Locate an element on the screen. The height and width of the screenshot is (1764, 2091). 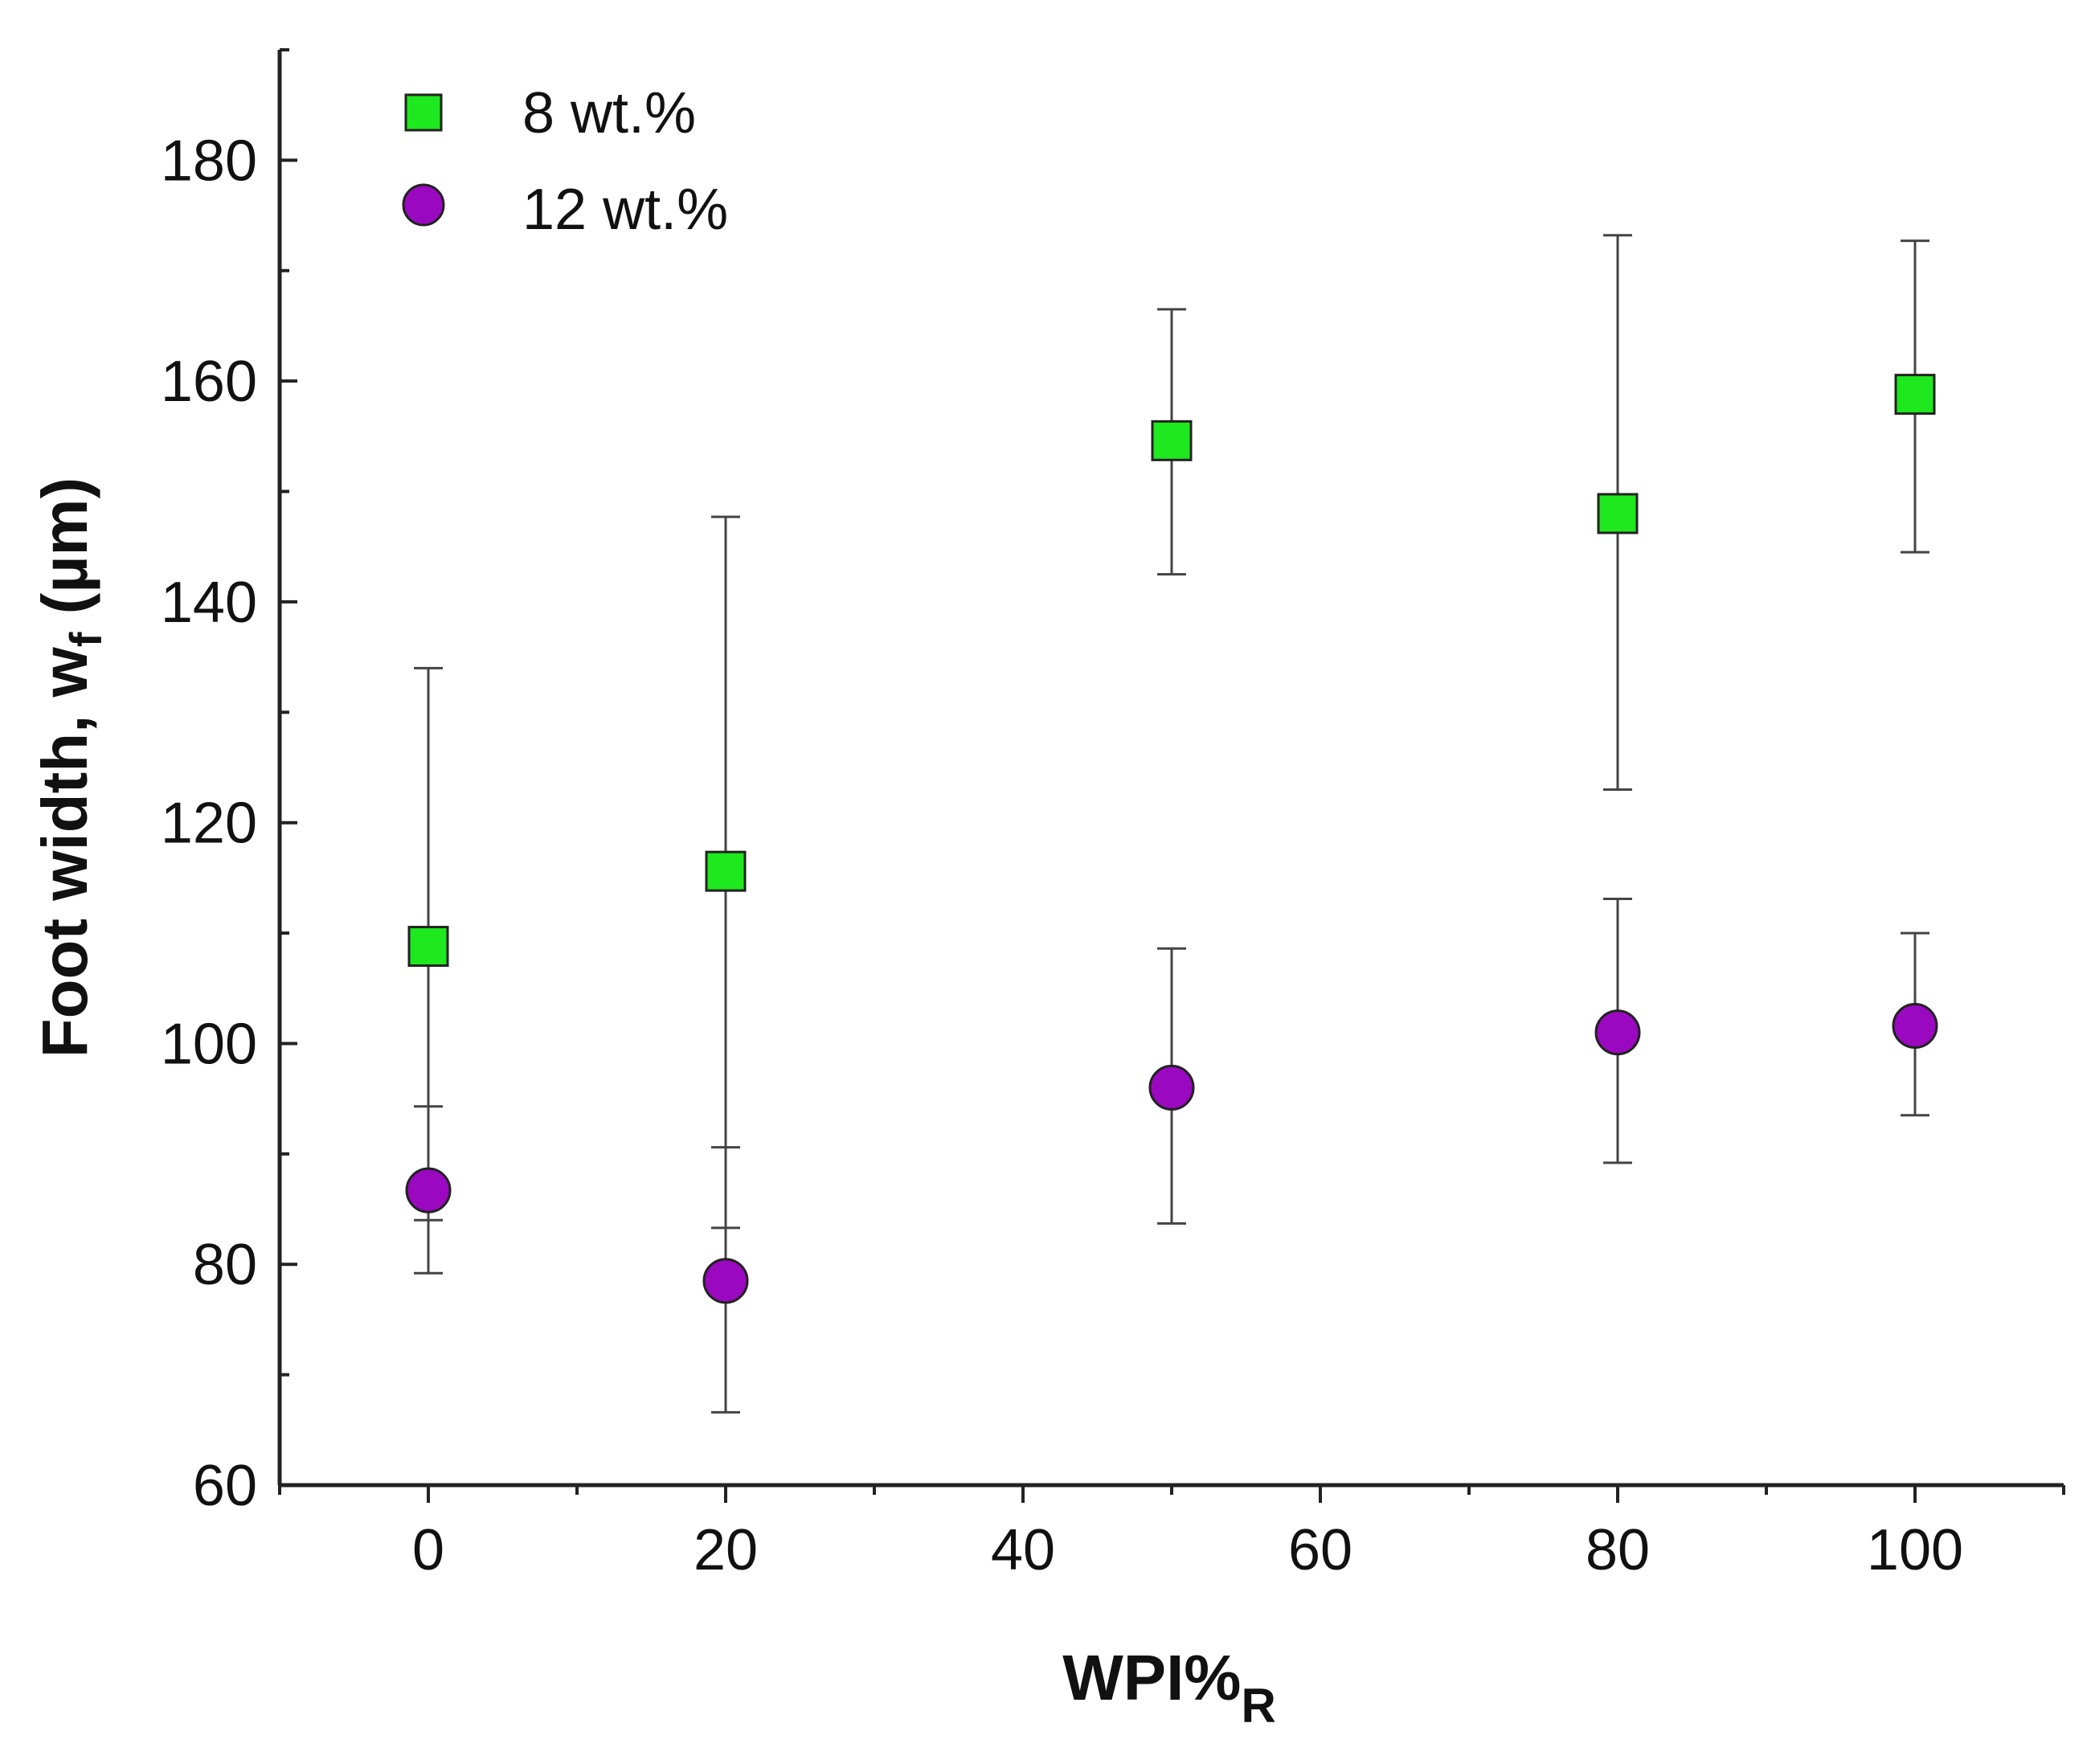
x-tick-label: 0 is located at coordinates (428, 1550).